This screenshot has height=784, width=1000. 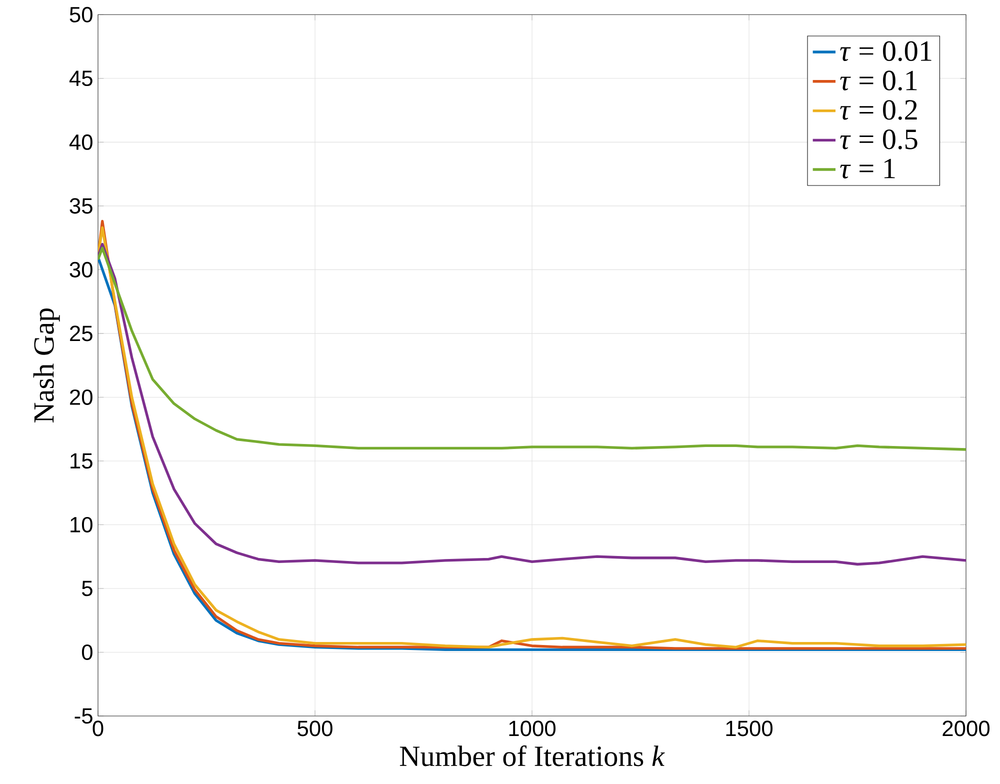 I want to click on legend-label: τ = 0.2, so click(x=878, y=110).